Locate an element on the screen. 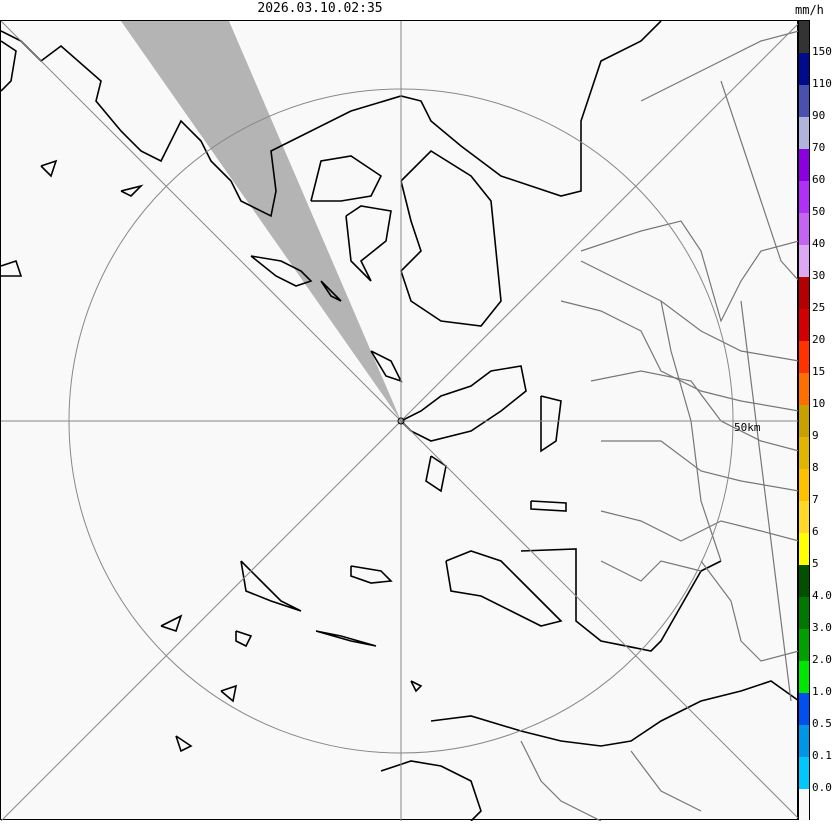 This screenshot has width=835, height=825. legend-label: 25 is located at coordinates (819, 307).